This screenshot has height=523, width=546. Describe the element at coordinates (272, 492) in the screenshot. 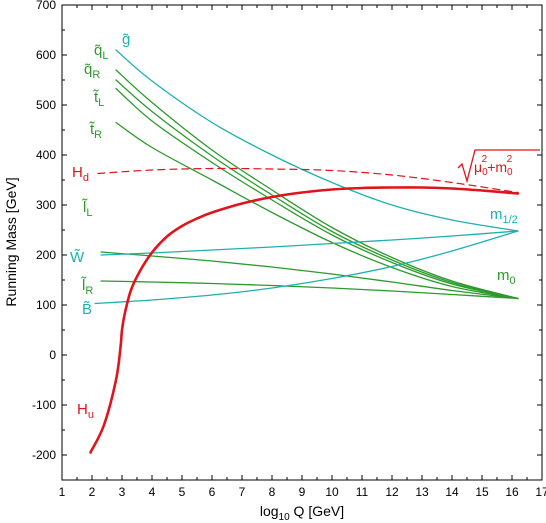

I see `x-tick-label: 8` at that location.